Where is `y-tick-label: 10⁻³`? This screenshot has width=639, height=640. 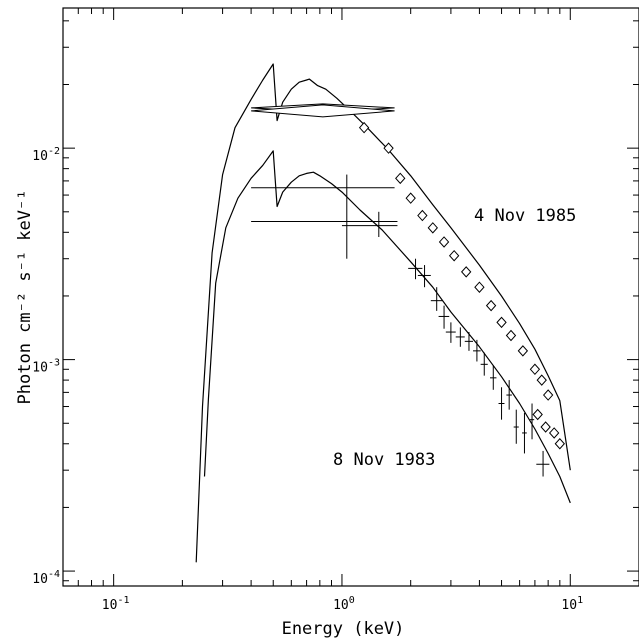 y-tick-label: 10⁻³ is located at coordinates (46, 367).